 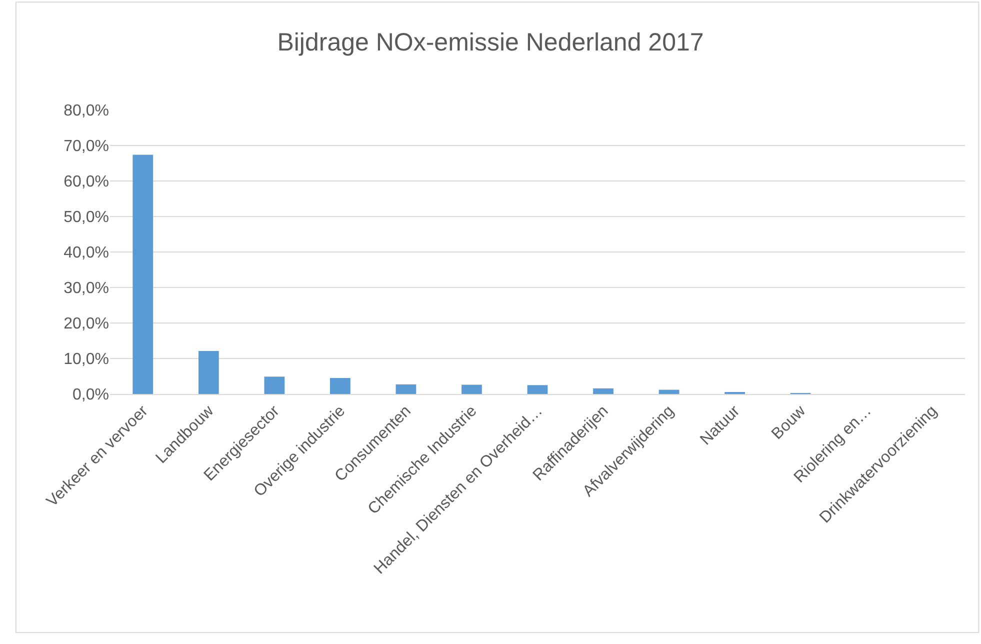 What do you see at coordinates (90, 395) in the screenshot?
I see `y-tick-label: 0,0%` at bounding box center [90, 395].